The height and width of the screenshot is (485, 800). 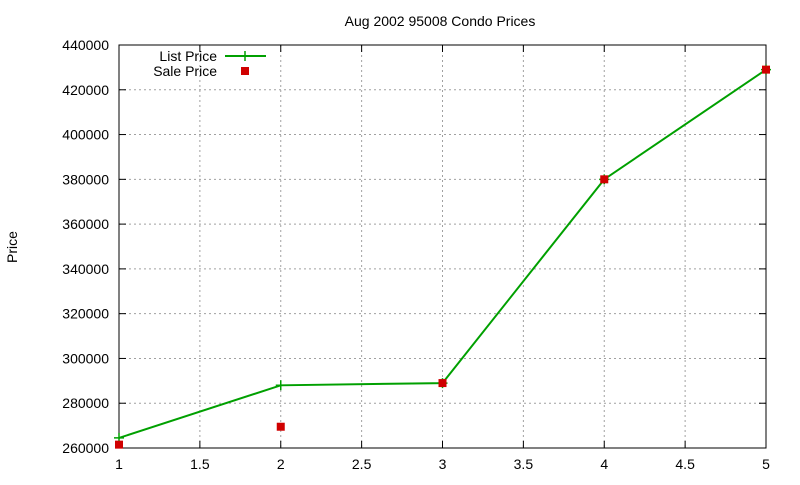 I want to click on y-tick-label: 380000, so click(x=85, y=179).